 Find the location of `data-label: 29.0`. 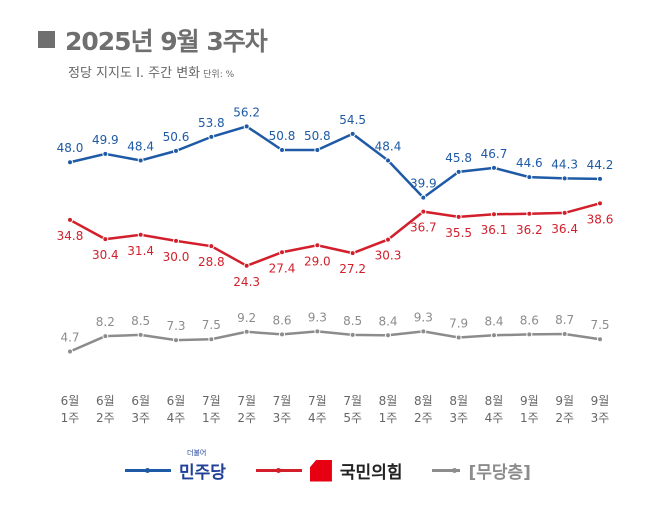

data-label: 29.0 is located at coordinates (317, 261).